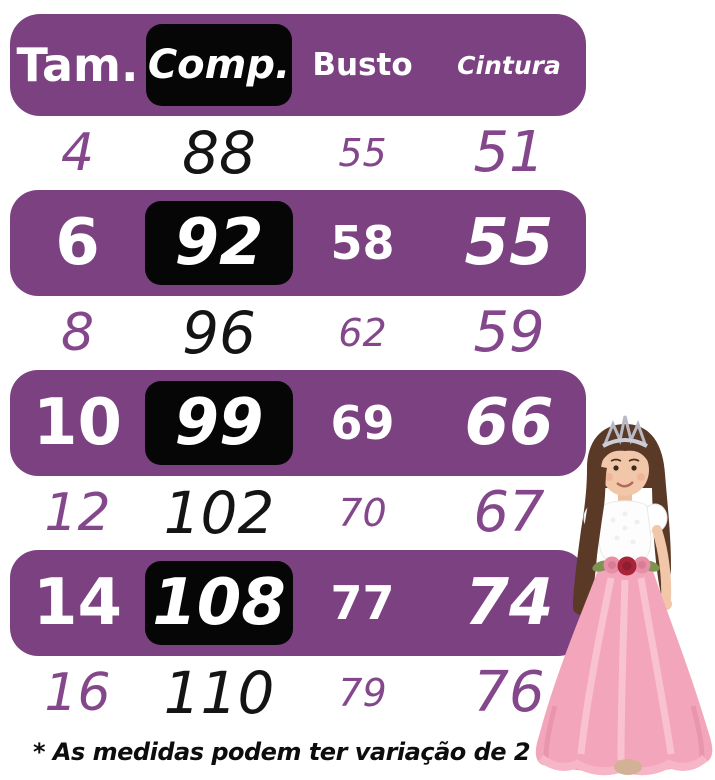 The image size is (715, 780). Describe the element at coordinates (624, 595) in the screenshot. I see `girl-in-pink-dress-photo` at that location.